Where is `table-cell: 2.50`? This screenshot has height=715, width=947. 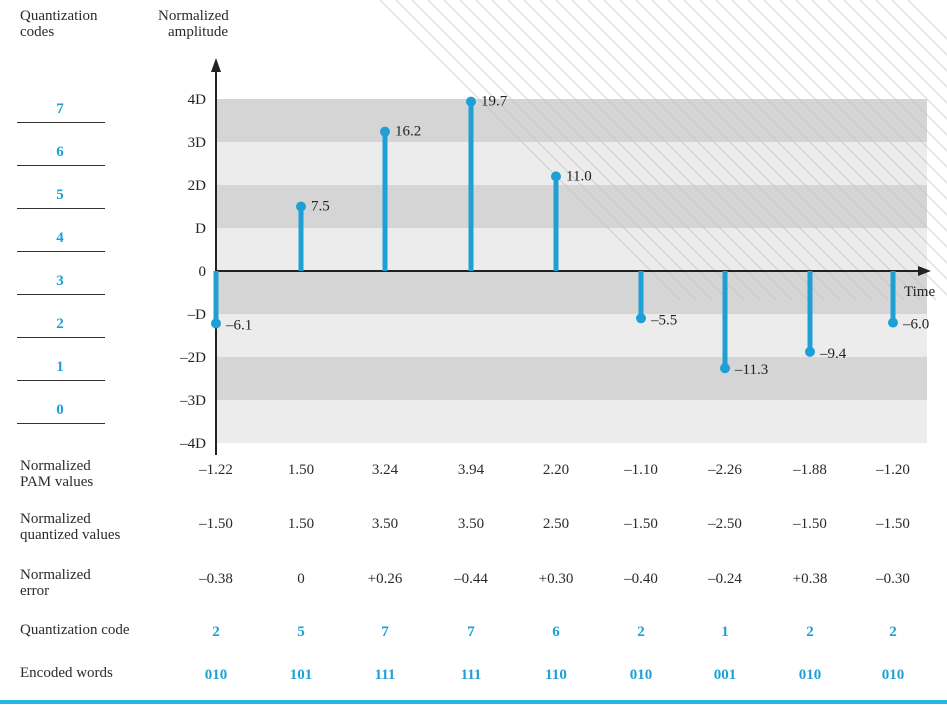 table-cell: 2.50 is located at coordinates (556, 524).